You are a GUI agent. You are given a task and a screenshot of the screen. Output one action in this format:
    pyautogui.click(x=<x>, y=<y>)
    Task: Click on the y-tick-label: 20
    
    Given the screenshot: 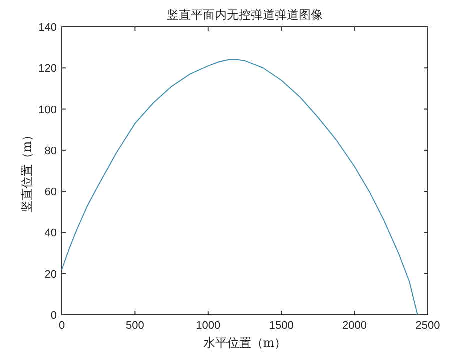 What is the action you would take?
    pyautogui.click(x=50, y=274)
    